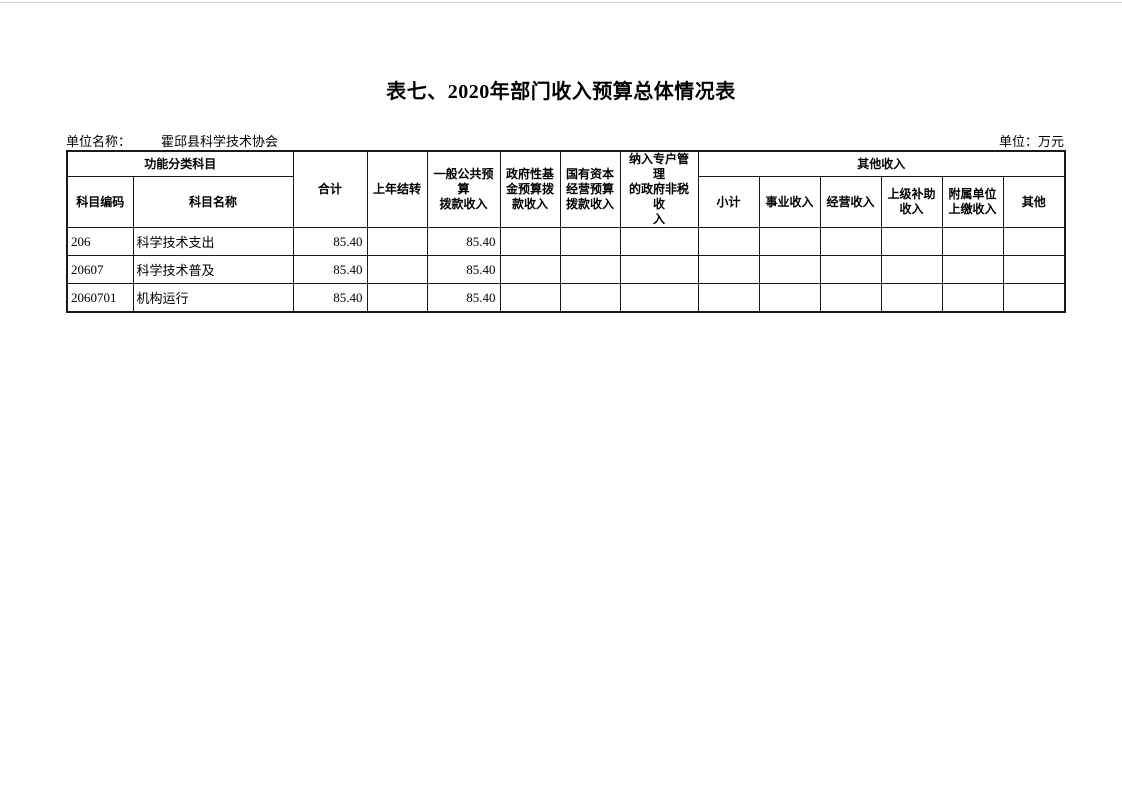 The height and width of the screenshot is (793, 1122). Describe the element at coordinates (330, 189) in the screenshot. I see `header-total: 合计` at that location.